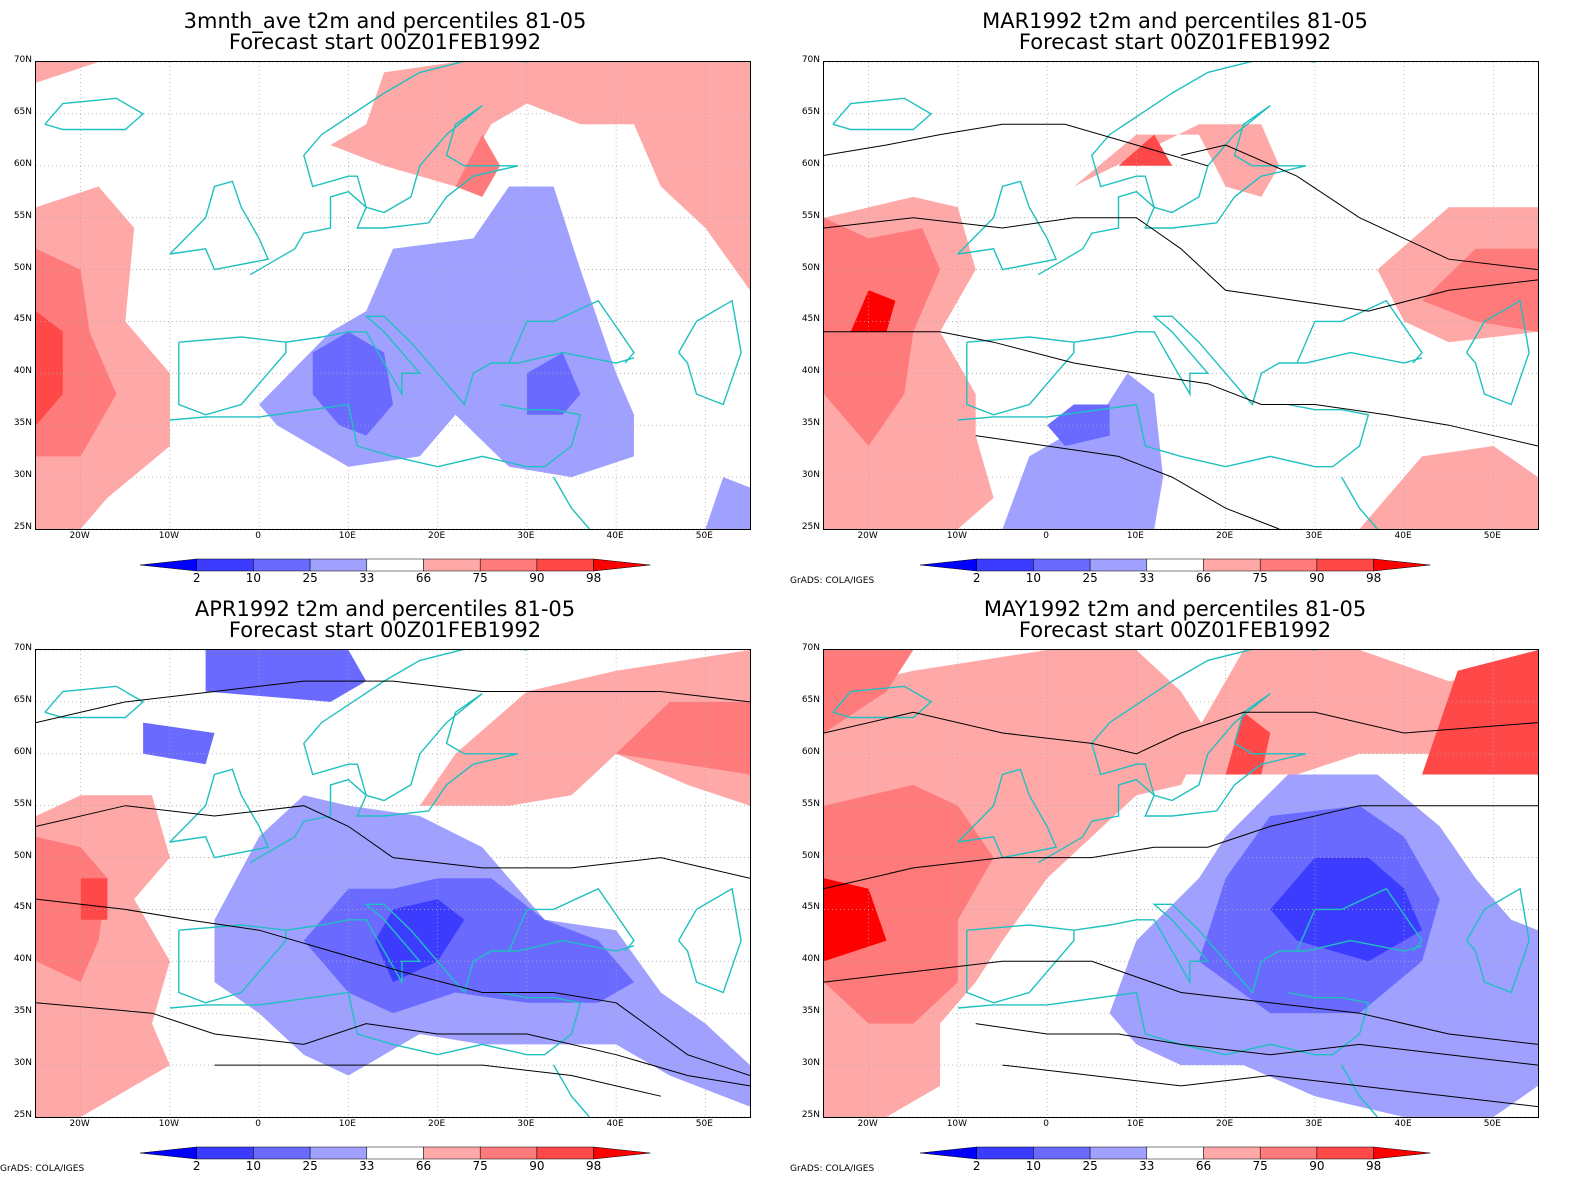 The width and height of the screenshot is (1596, 1196). What do you see at coordinates (810, 111) in the screenshot?
I see `lat-label: 65N` at bounding box center [810, 111].